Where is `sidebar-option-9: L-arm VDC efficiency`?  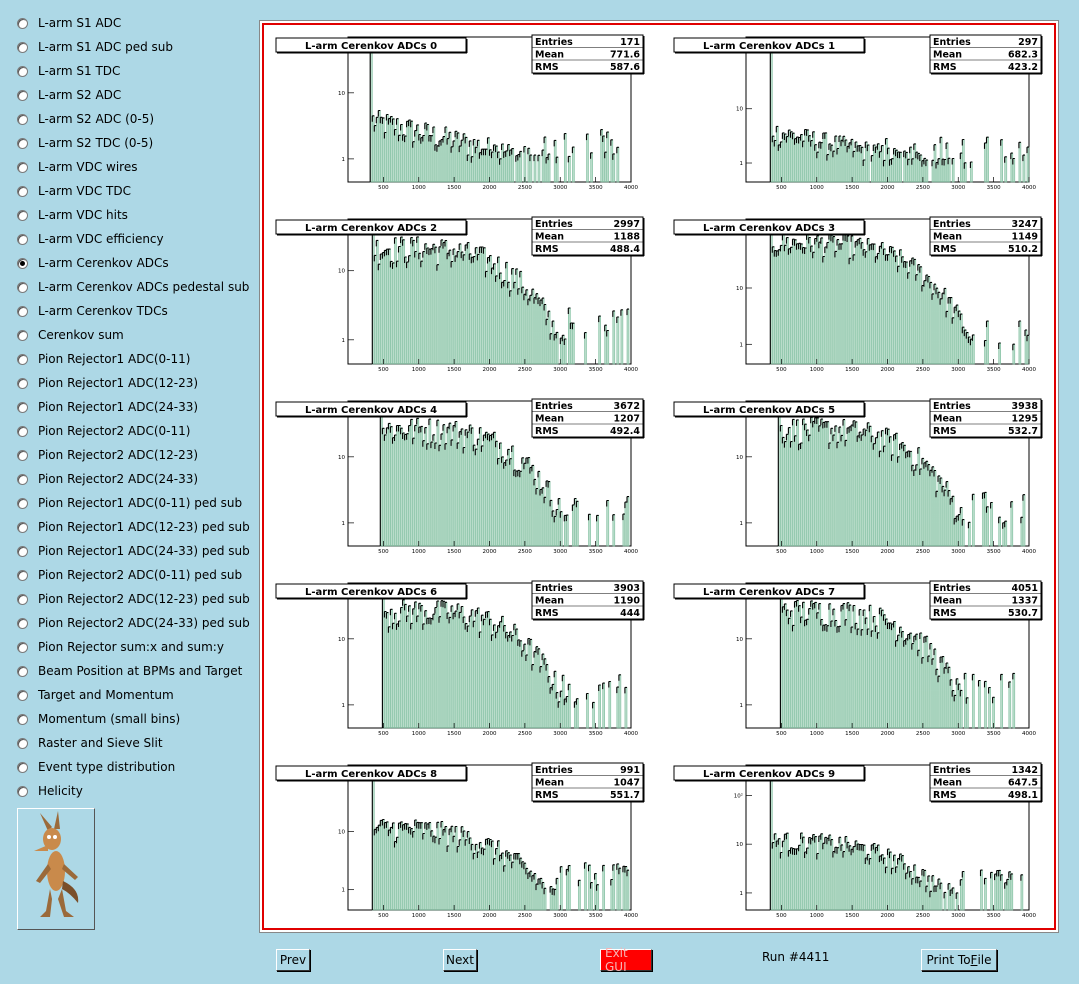 sidebar-option-9: L-arm VDC efficiency is located at coordinates (90, 239).